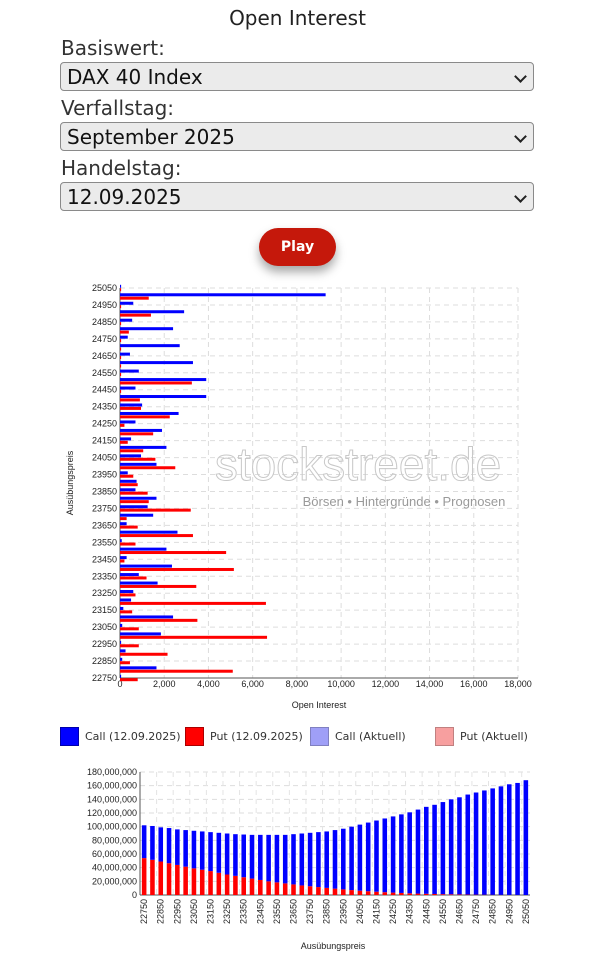 Image resolution: width=595 pixels, height=960 pixels. I want to click on legend-label: Put (12.09.2025), so click(256, 736).